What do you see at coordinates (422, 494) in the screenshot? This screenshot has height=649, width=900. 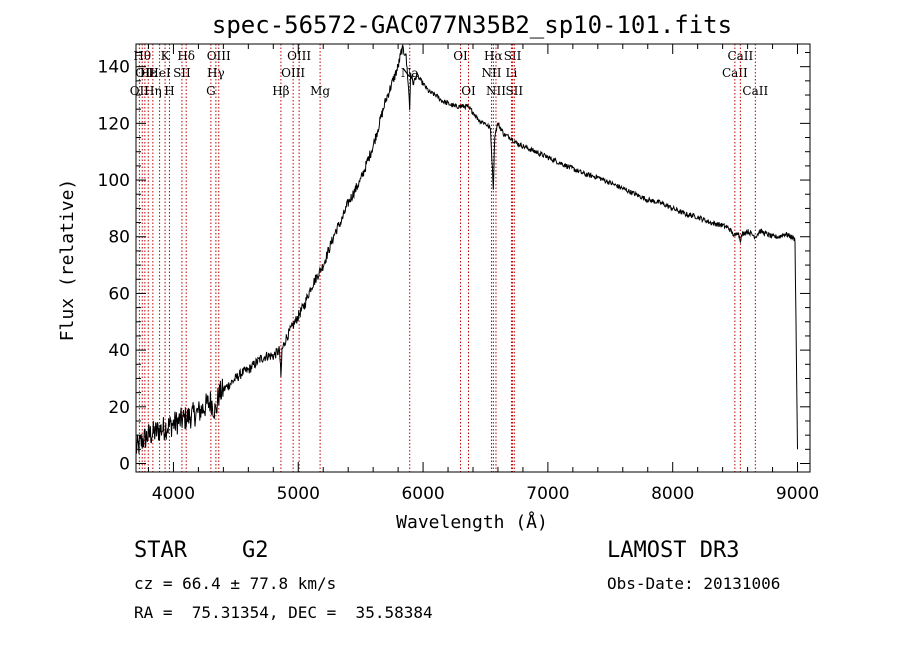 I see `x-tick-label: 6000` at bounding box center [422, 494].